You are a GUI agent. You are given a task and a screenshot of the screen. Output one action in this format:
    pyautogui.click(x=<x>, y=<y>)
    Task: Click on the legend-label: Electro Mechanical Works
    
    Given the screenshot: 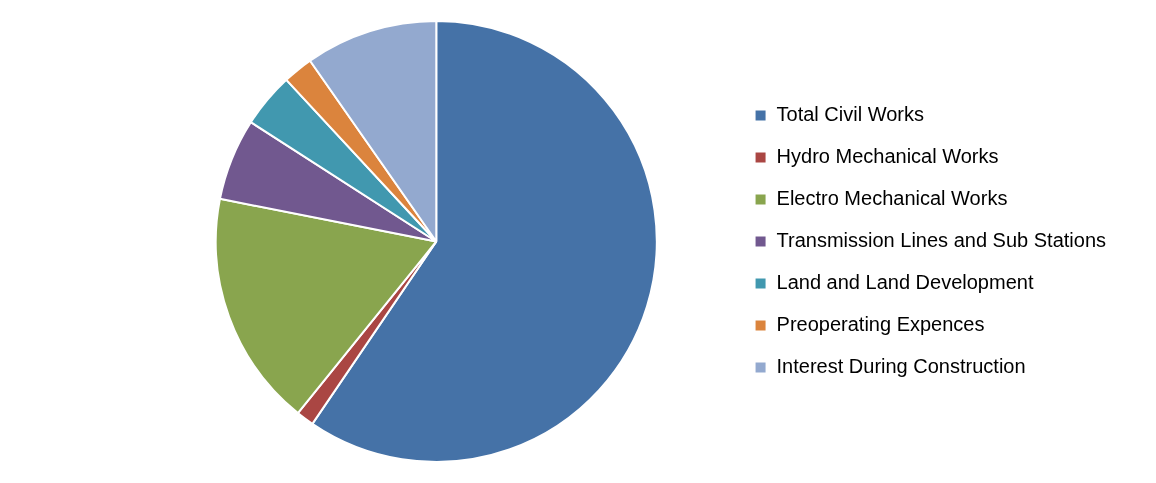 What is the action you would take?
    pyautogui.click(x=892, y=198)
    